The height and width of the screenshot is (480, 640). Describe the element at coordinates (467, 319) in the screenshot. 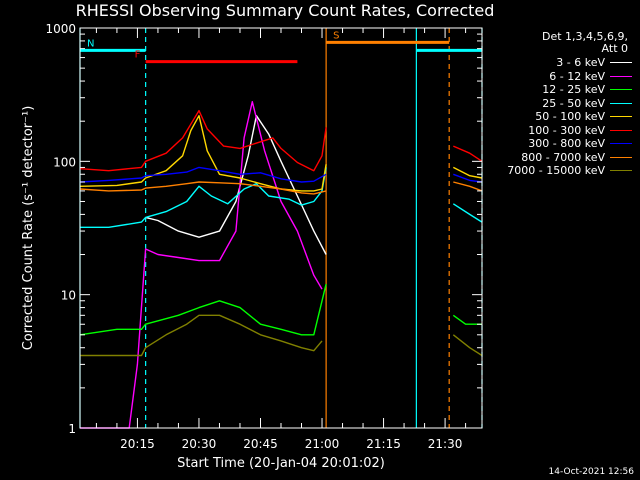

I see `series-line-2-b` at that location.